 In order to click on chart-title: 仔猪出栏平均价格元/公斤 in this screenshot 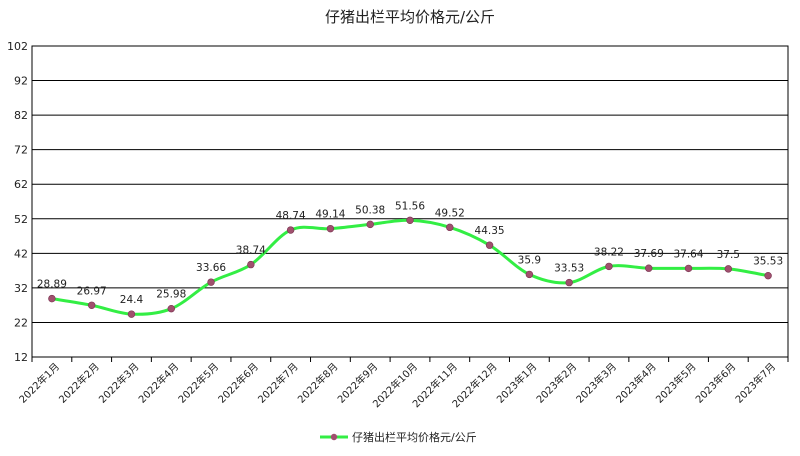, I will do `click(410, 17)`.